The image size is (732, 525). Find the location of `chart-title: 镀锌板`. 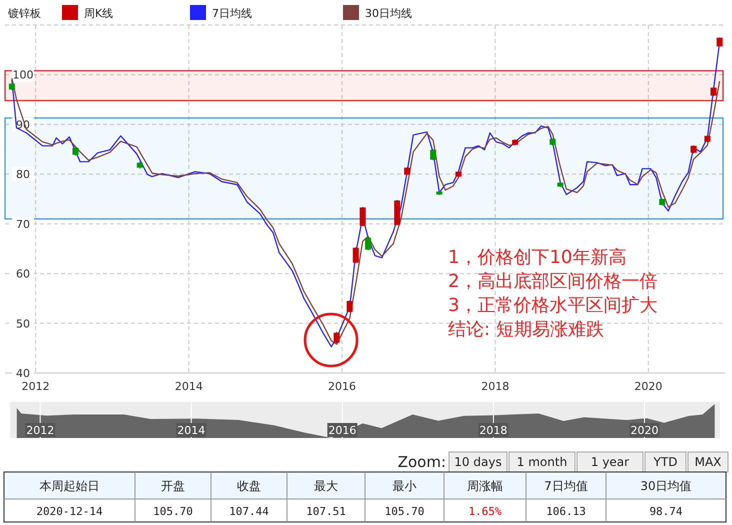

chart-title: 镀锌板 is located at coordinates (24, 13).